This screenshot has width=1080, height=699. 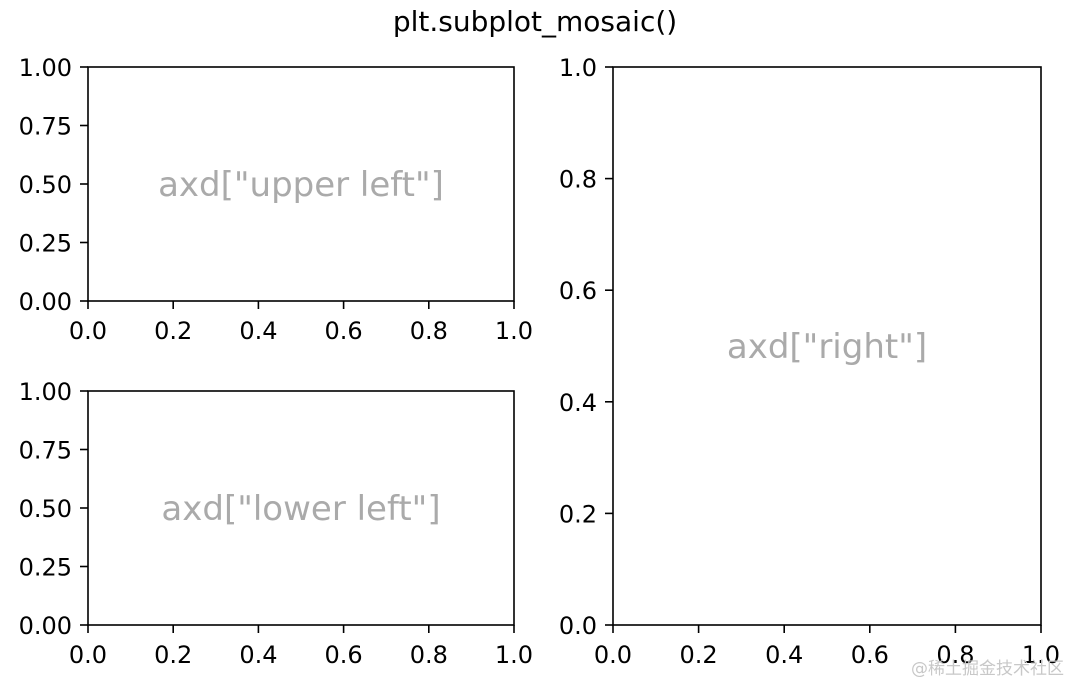 What do you see at coordinates (578, 626) in the screenshot?
I see `y-tick-label: 0.0` at bounding box center [578, 626].